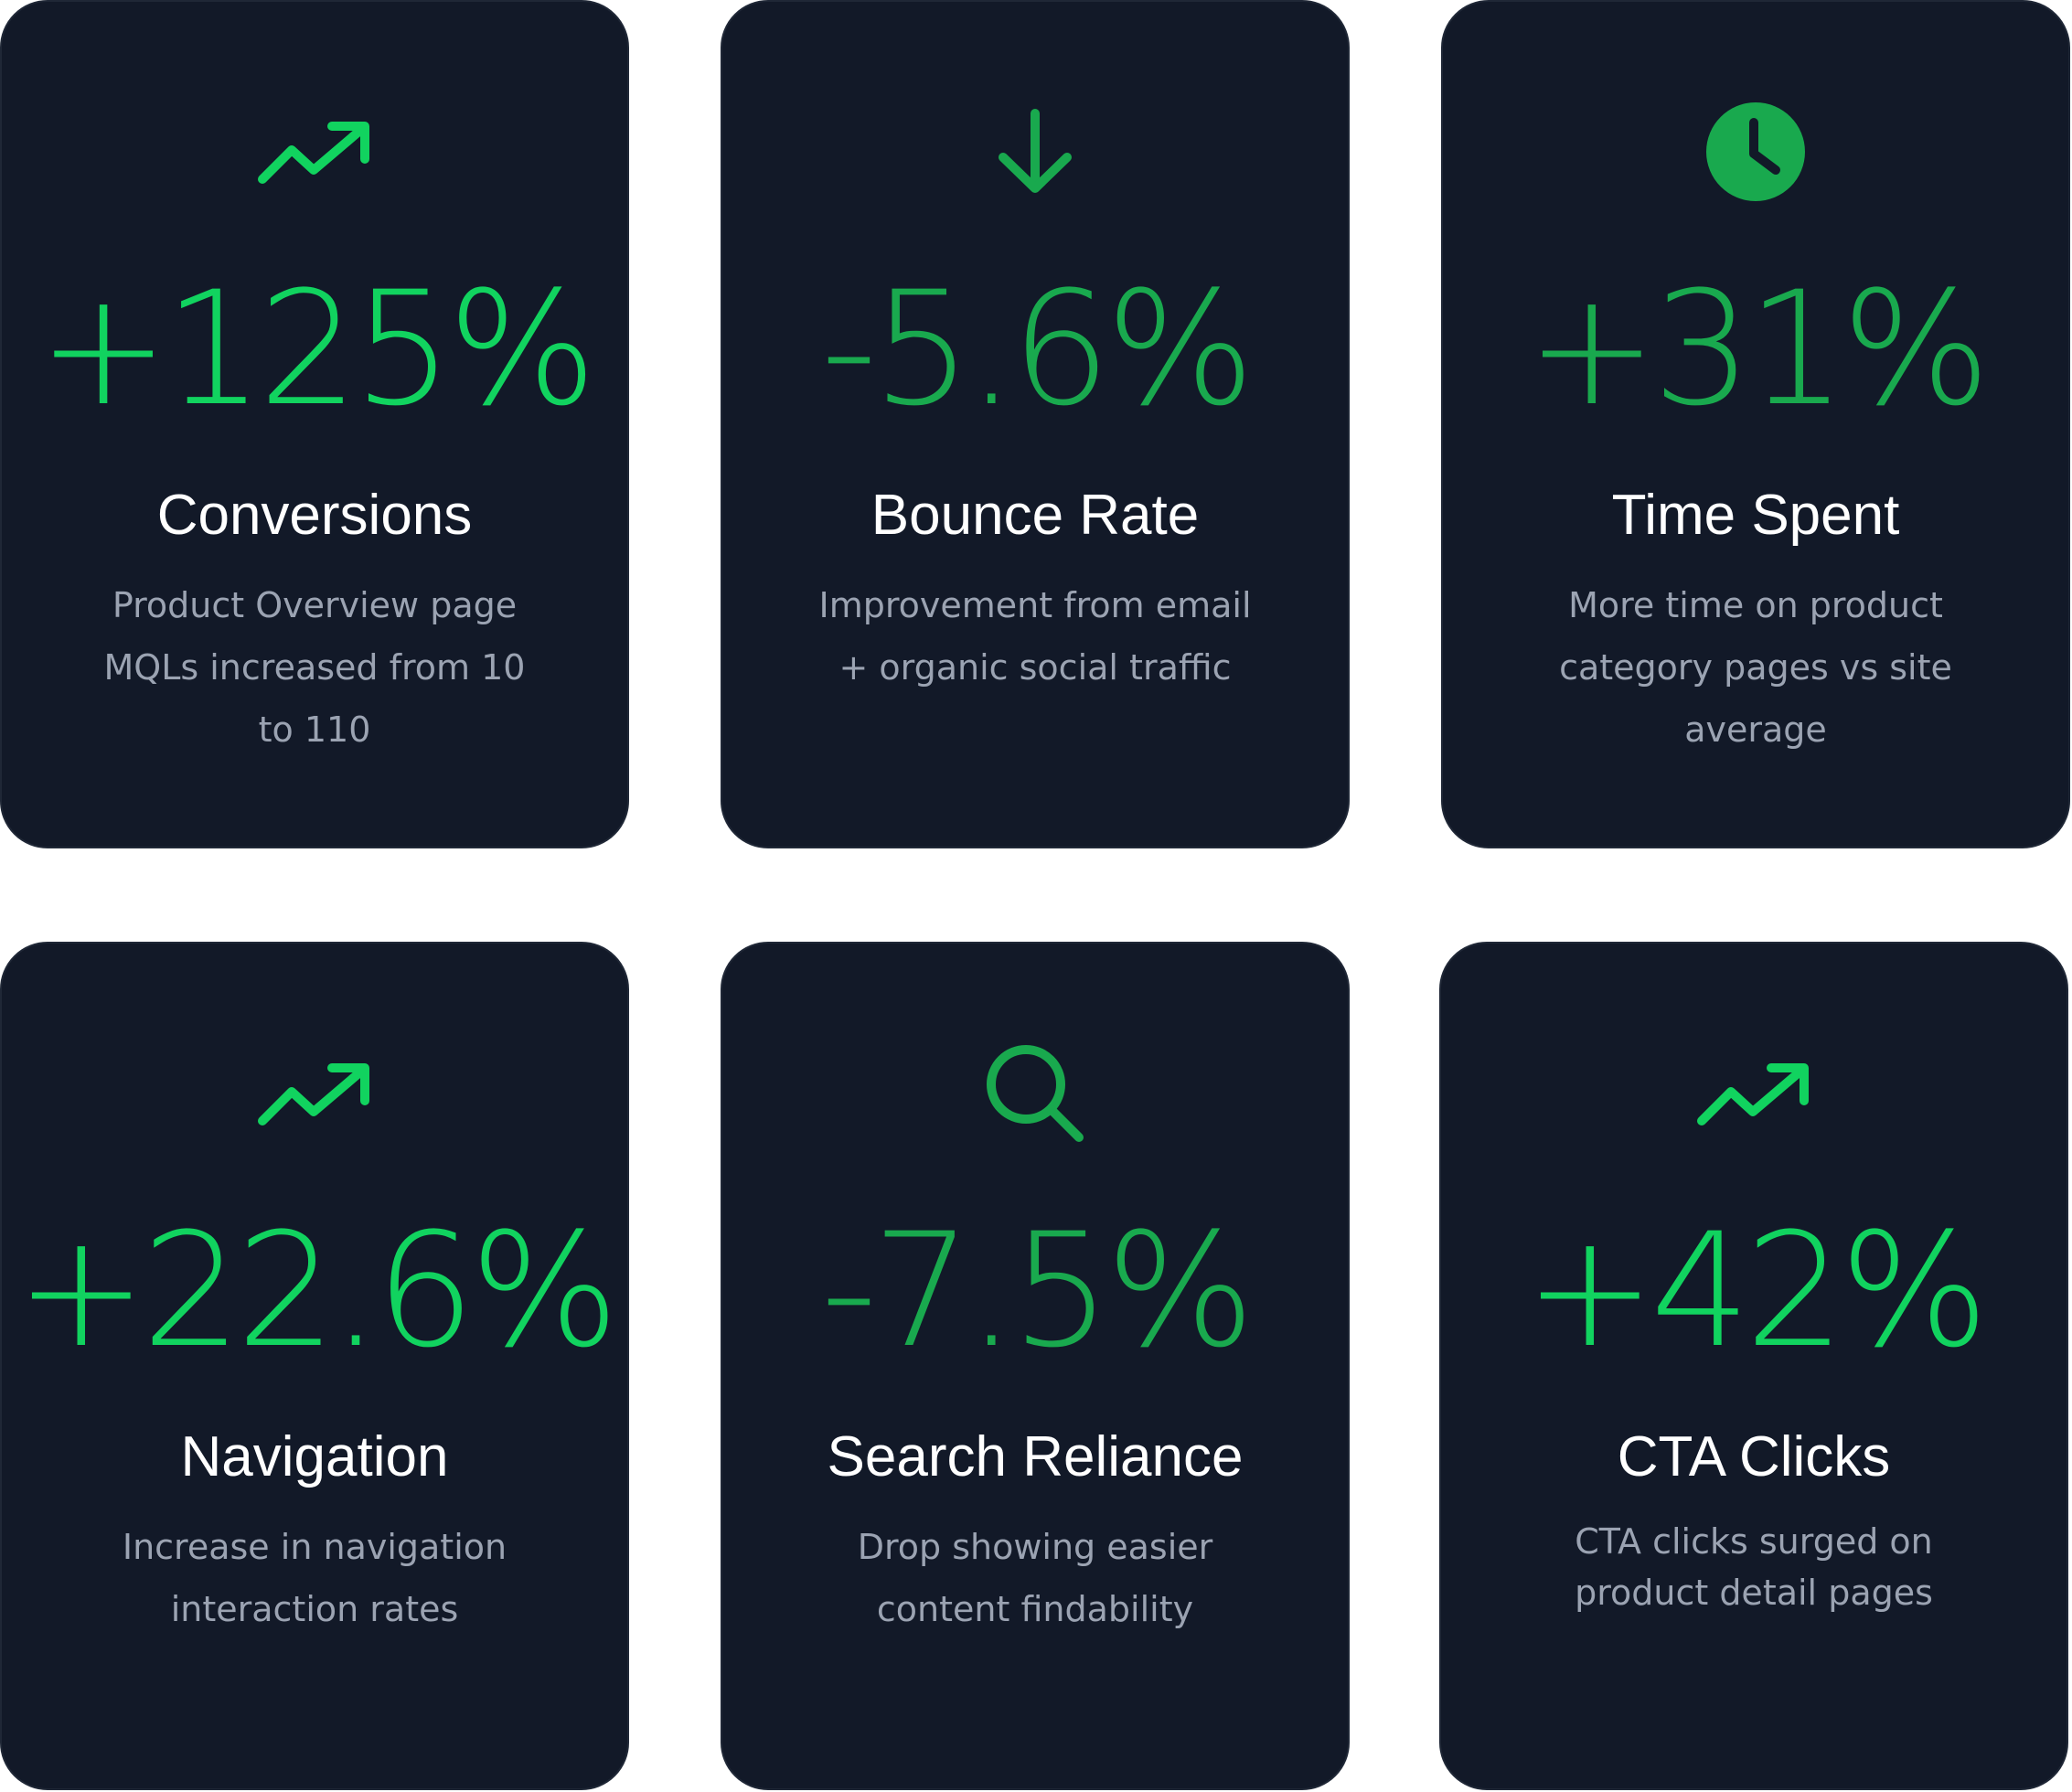 This screenshot has width=2072, height=1792. Describe the element at coordinates (1035, 515) in the screenshot. I see `metric-label: Bounce Rate` at that location.